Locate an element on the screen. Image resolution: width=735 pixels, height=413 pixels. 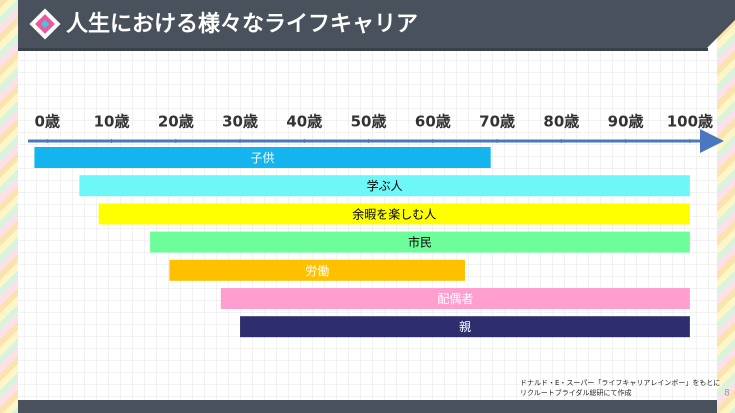
bar-label: 余暇を楽しむ人 is located at coordinates (394, 213).